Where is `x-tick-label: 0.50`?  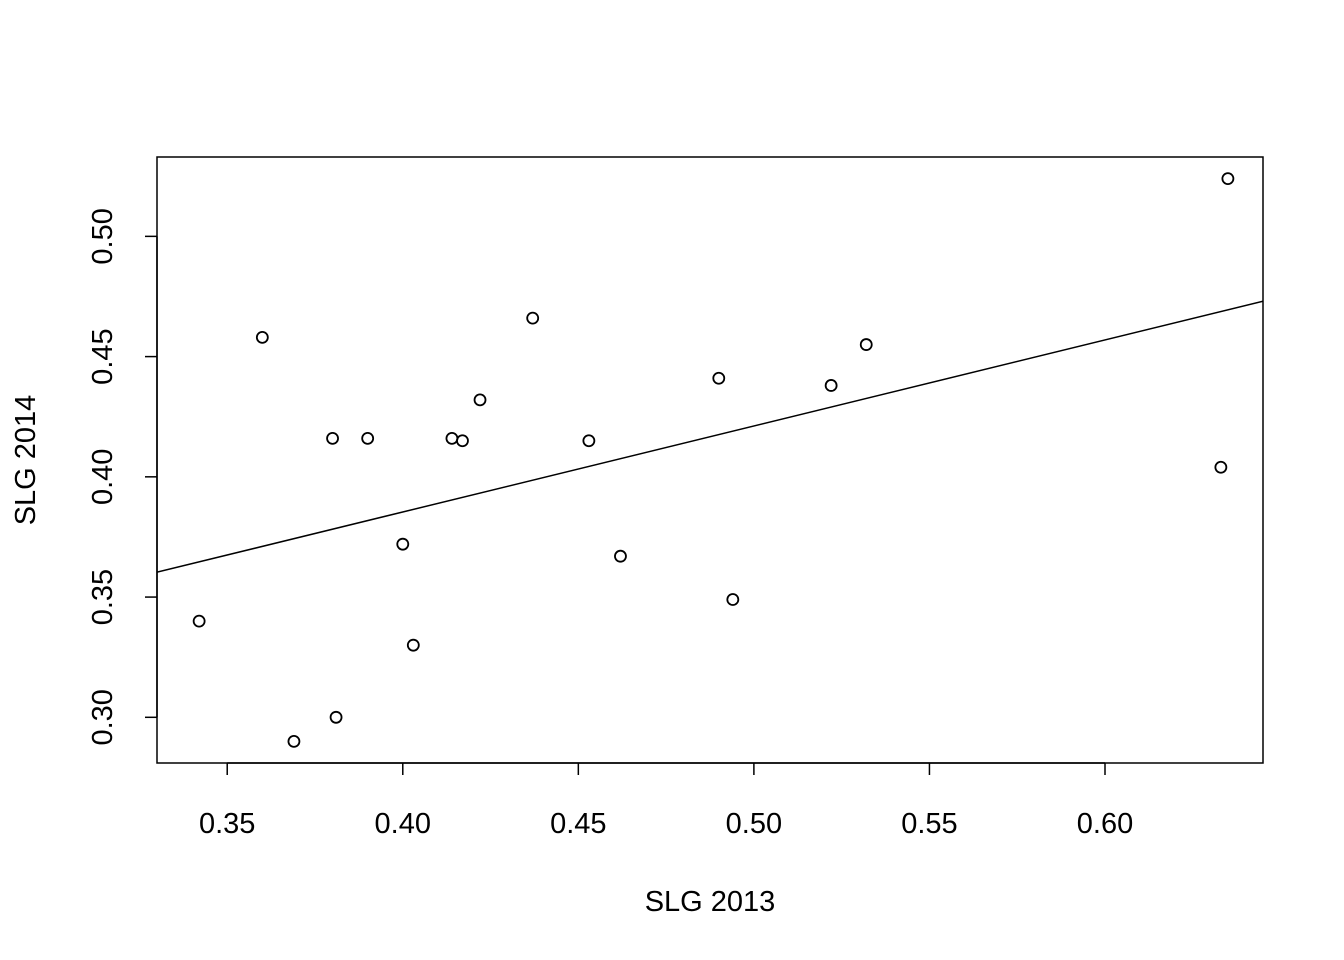
x-tick-label: 0.50 is located at coordinates (754, 824).